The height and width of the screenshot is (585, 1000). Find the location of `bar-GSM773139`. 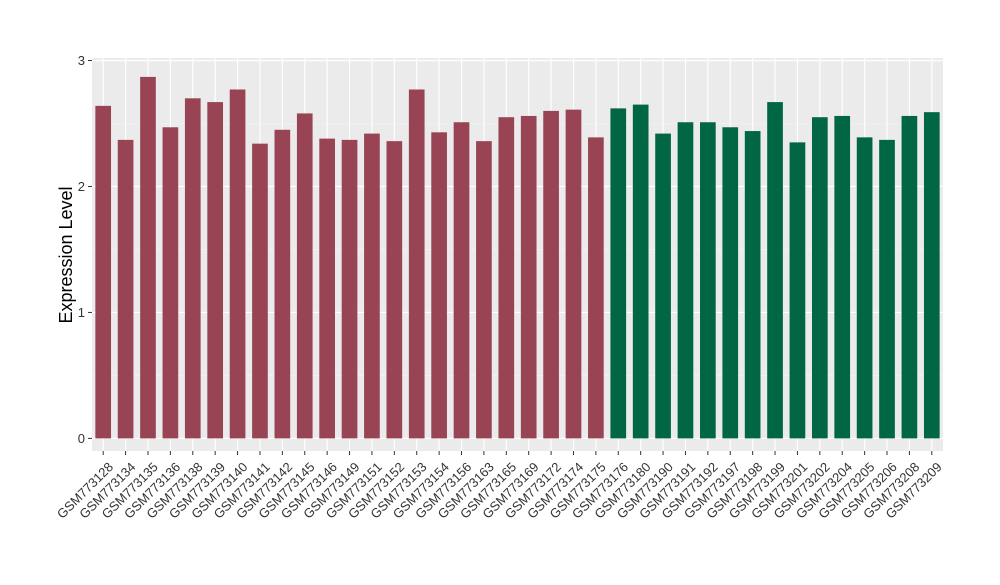

bar-GSM773139 is located at coordinates (215, 270).